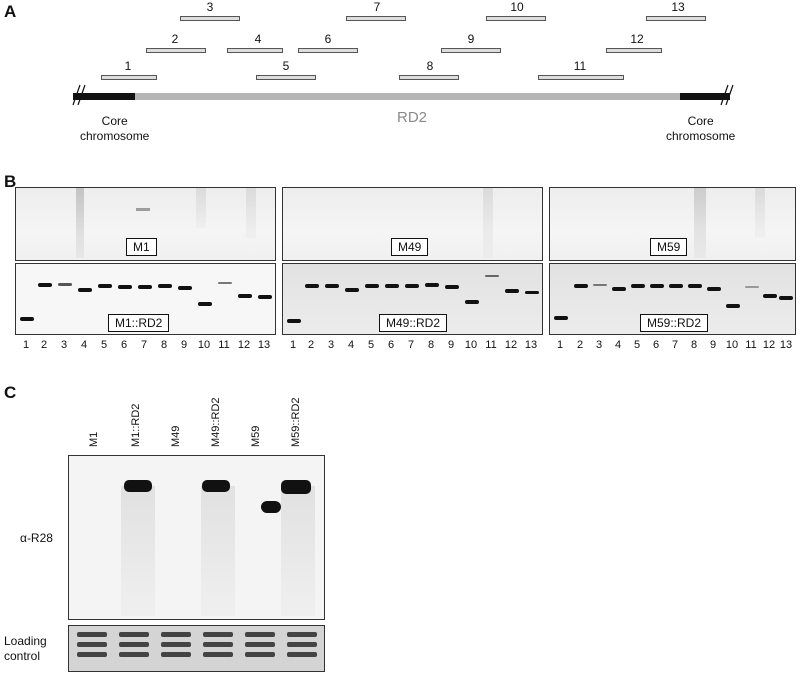 The width and height of the screenshot is (810, 673). I want to click on segment-label-4: 4, so click(258, 39).